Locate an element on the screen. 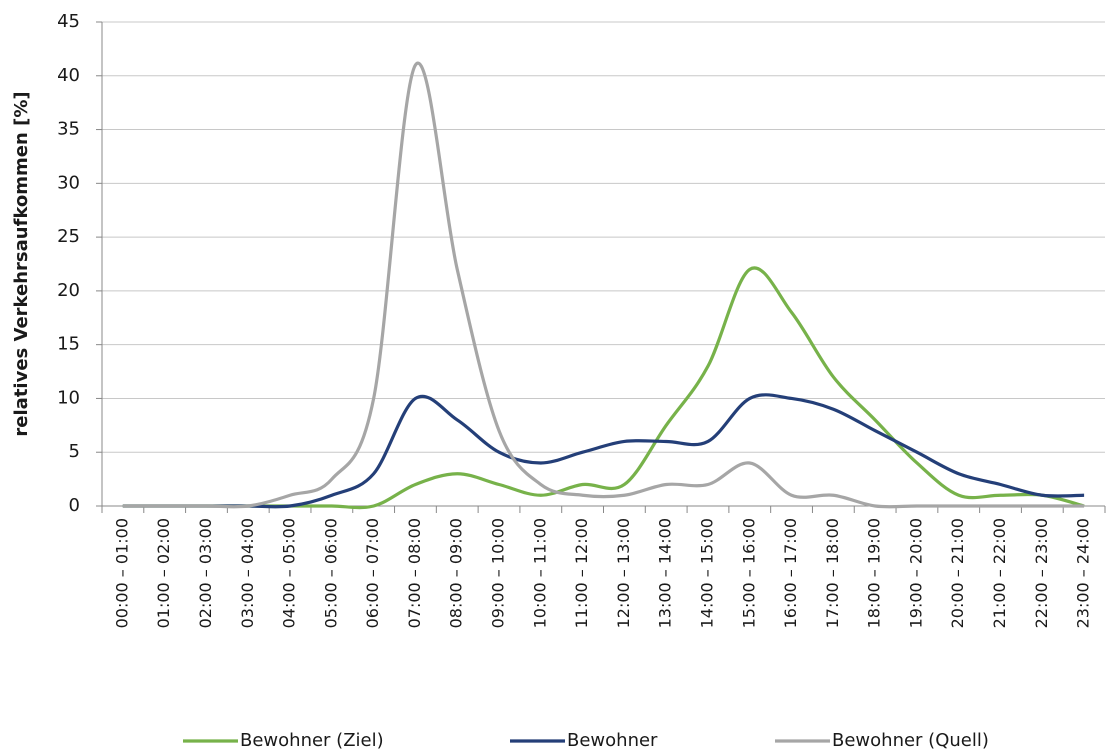 This screenshot has height=755, width=1110. y-tick-label: 15 is located at coordinates (68, 344).